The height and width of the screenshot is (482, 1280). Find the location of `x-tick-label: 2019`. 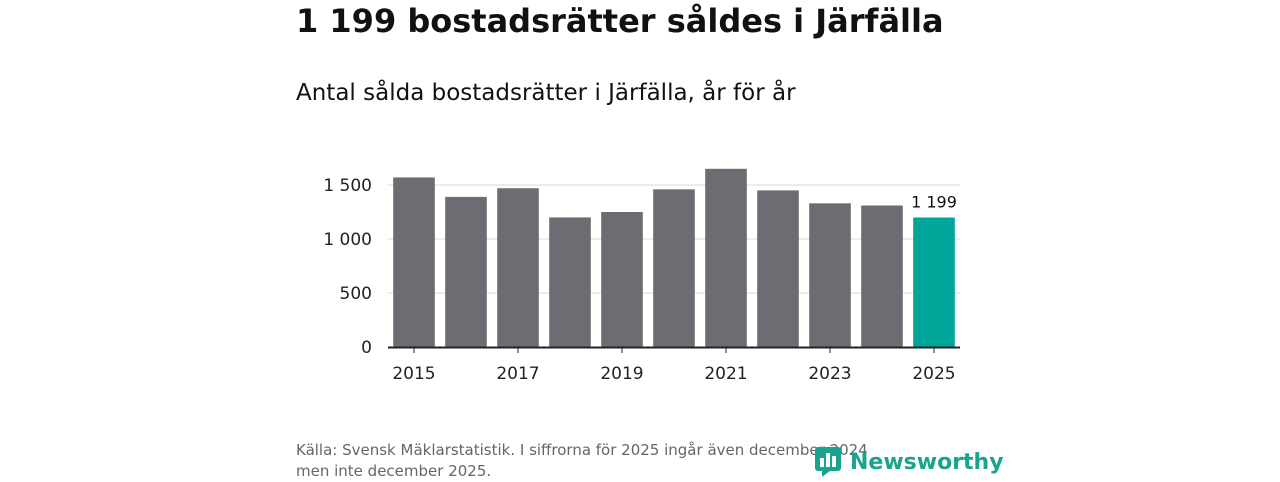

x-tick-label: 2019 is located at coordinates (621, 374).